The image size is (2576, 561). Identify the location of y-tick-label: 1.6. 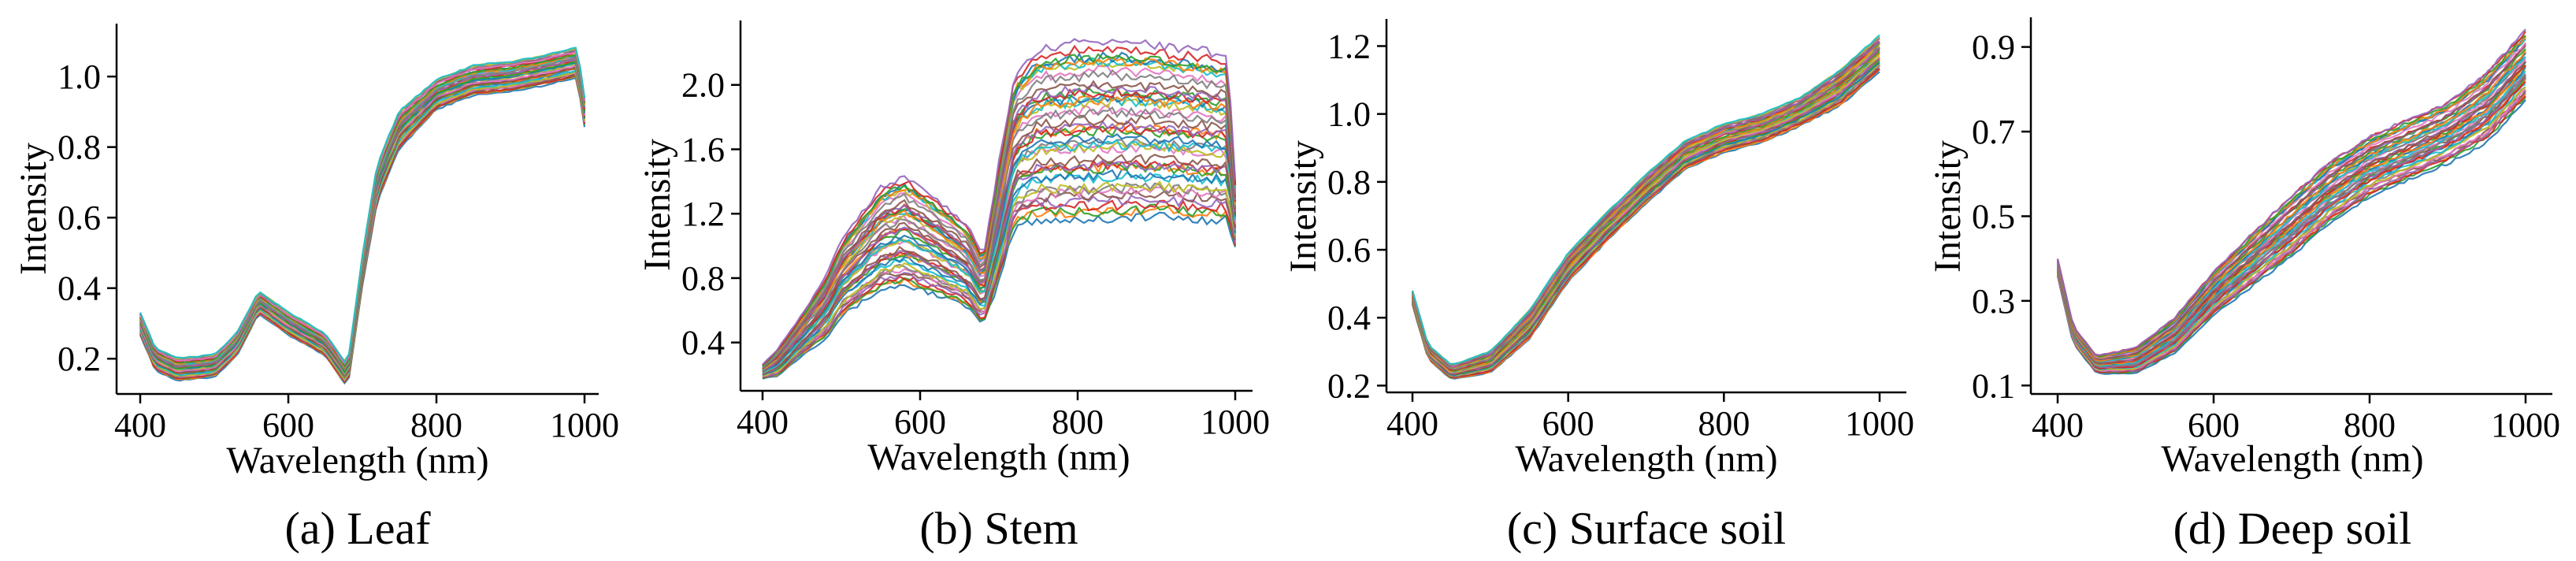
(703, 149).